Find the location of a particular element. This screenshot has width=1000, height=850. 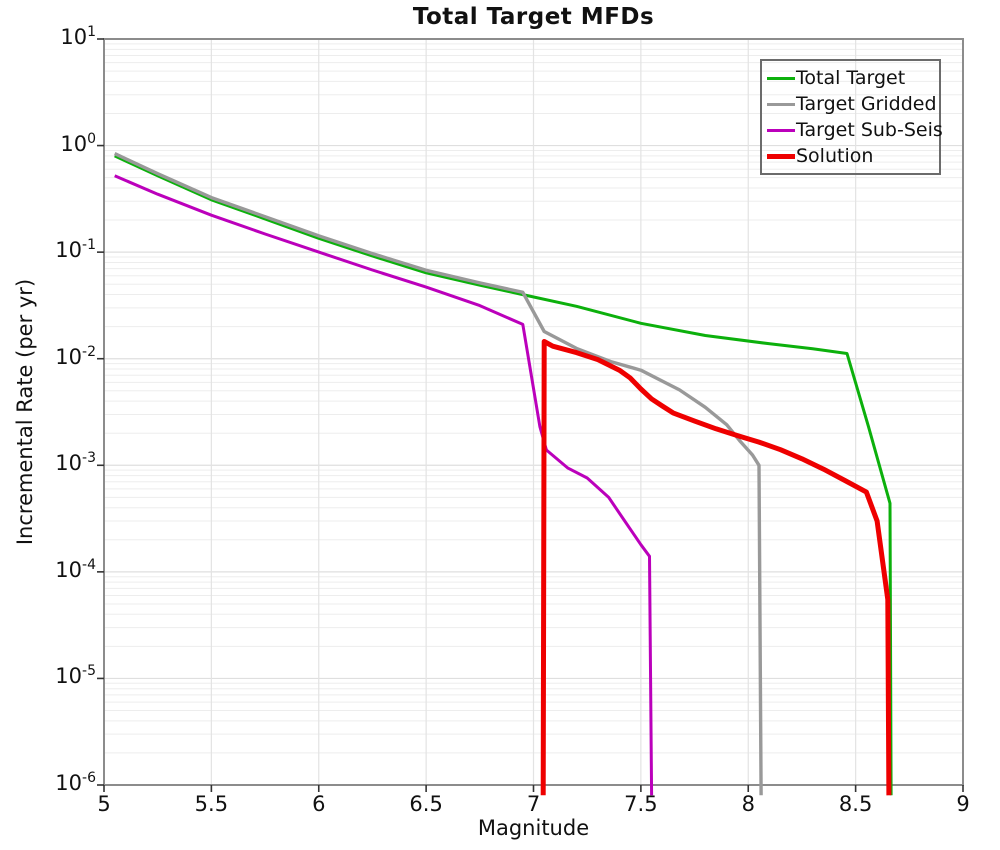

y-tick-label: 10⁻¹ is located at coordinates (75, 250).